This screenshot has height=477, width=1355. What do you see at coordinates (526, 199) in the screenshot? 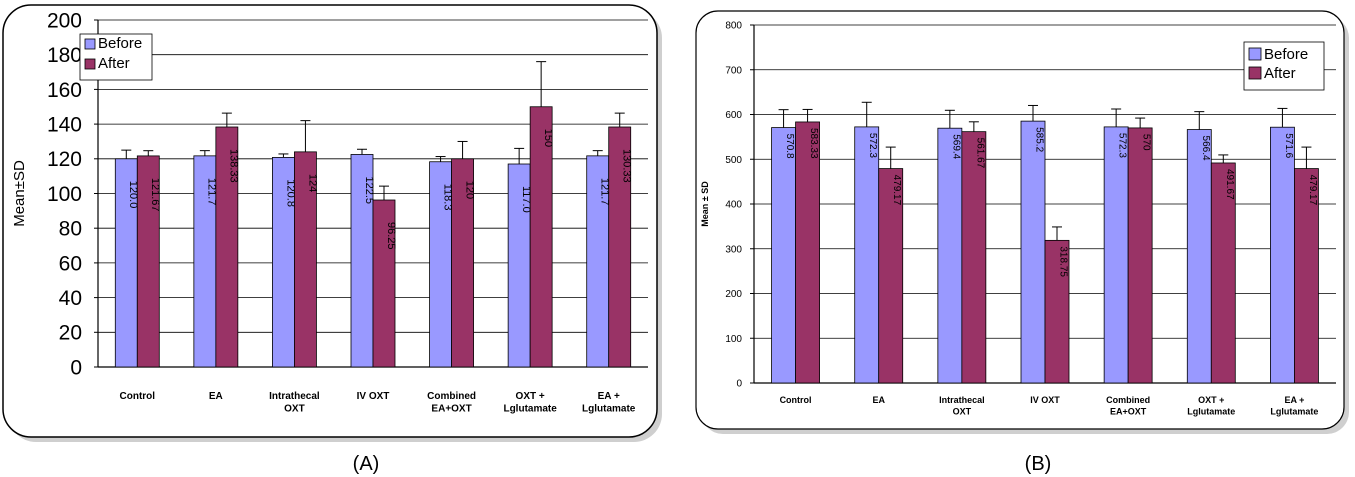
I see `data-label: 117.0` at bounding box center [526, 199].